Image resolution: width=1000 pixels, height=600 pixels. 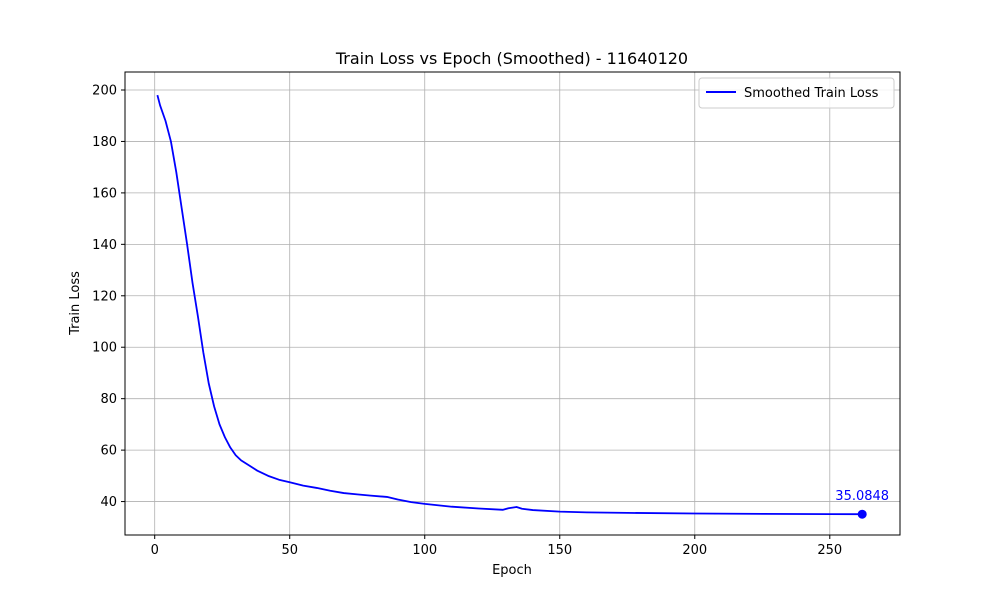 I want to click on y-tick-label: 100, so click(x=104, y=348).